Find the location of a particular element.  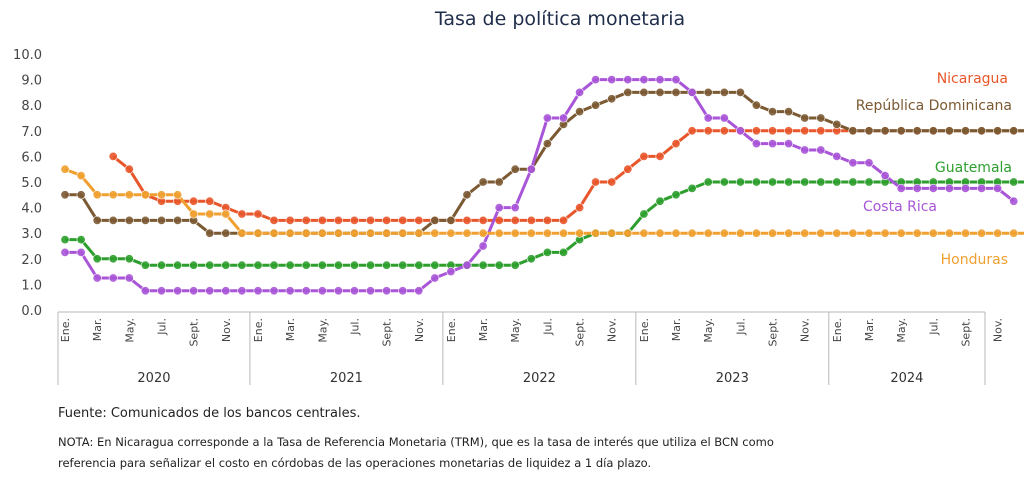

x-tick-label: Jul. is located at coordinates (933, 327).